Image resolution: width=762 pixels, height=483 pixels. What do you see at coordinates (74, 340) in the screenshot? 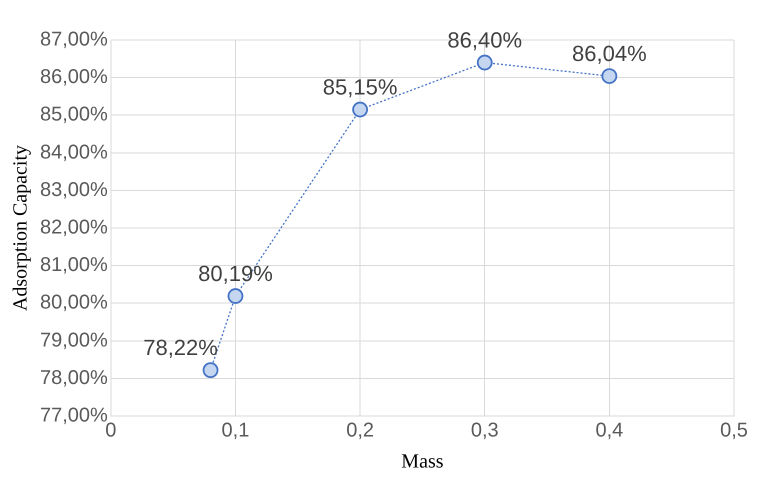
I see `y-tick-label: 79,00%` at bounding box center [74, 340].